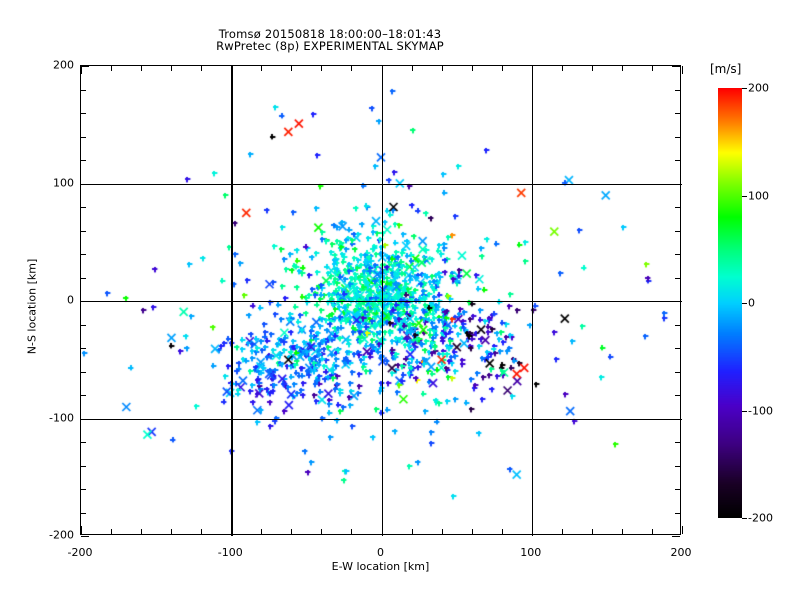 The width and height of the screenshot is (800, 600). I want to click on colorbar-tick-label: -200, so click(760, 518).